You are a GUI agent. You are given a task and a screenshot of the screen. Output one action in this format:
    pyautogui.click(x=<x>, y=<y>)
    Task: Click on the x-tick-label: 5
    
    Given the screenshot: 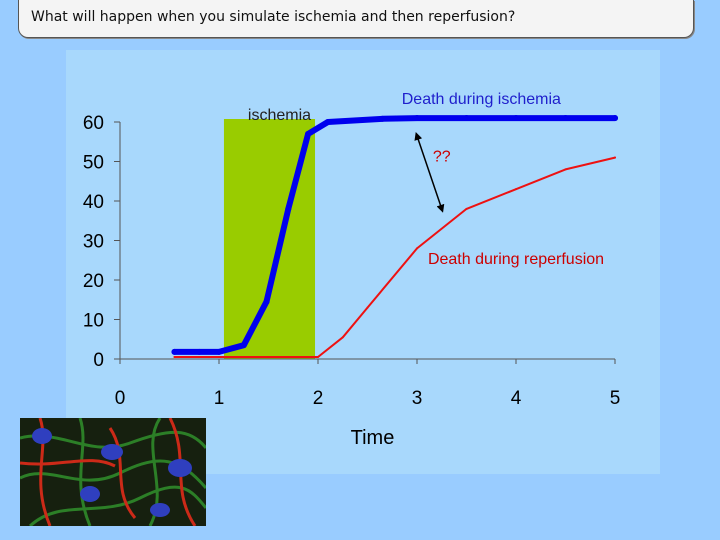 What is the action you would take?
    pyautogui.click(x=615, y=398)
    